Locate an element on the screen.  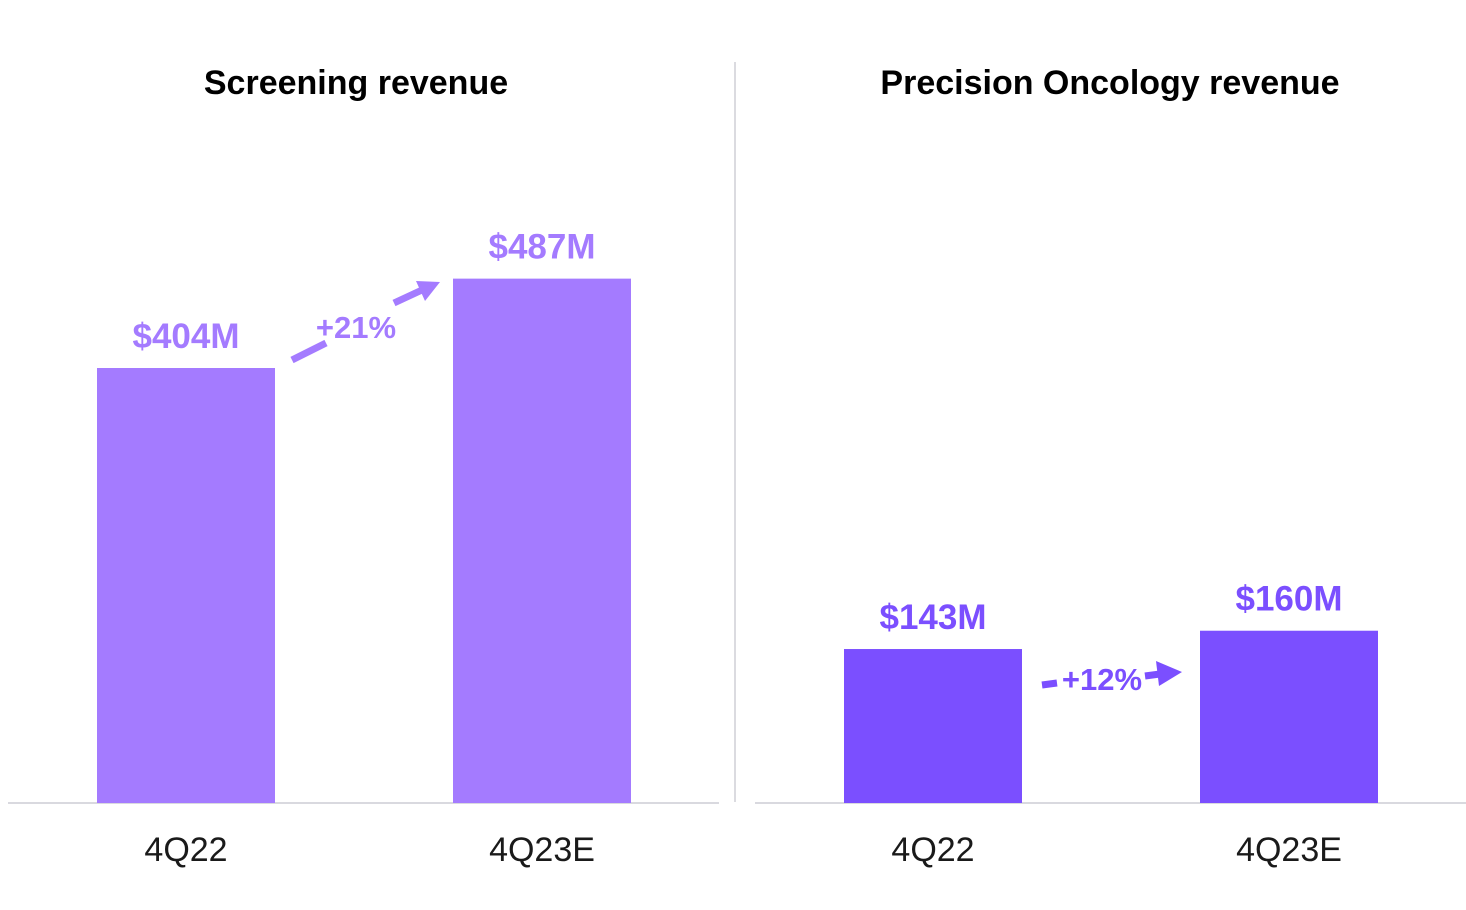
chart-title: Precision Oncology revenue is located at coordinates (1109, 83).